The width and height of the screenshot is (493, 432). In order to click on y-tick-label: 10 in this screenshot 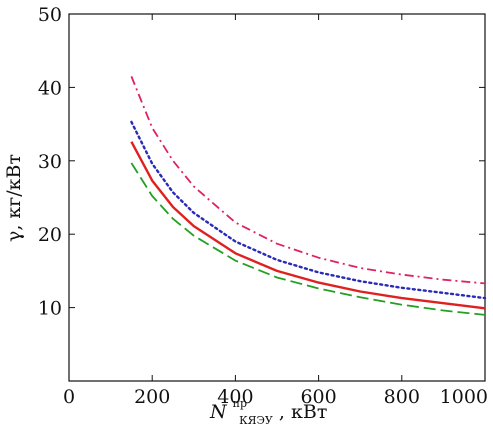, I will do `click(50, 309)`.